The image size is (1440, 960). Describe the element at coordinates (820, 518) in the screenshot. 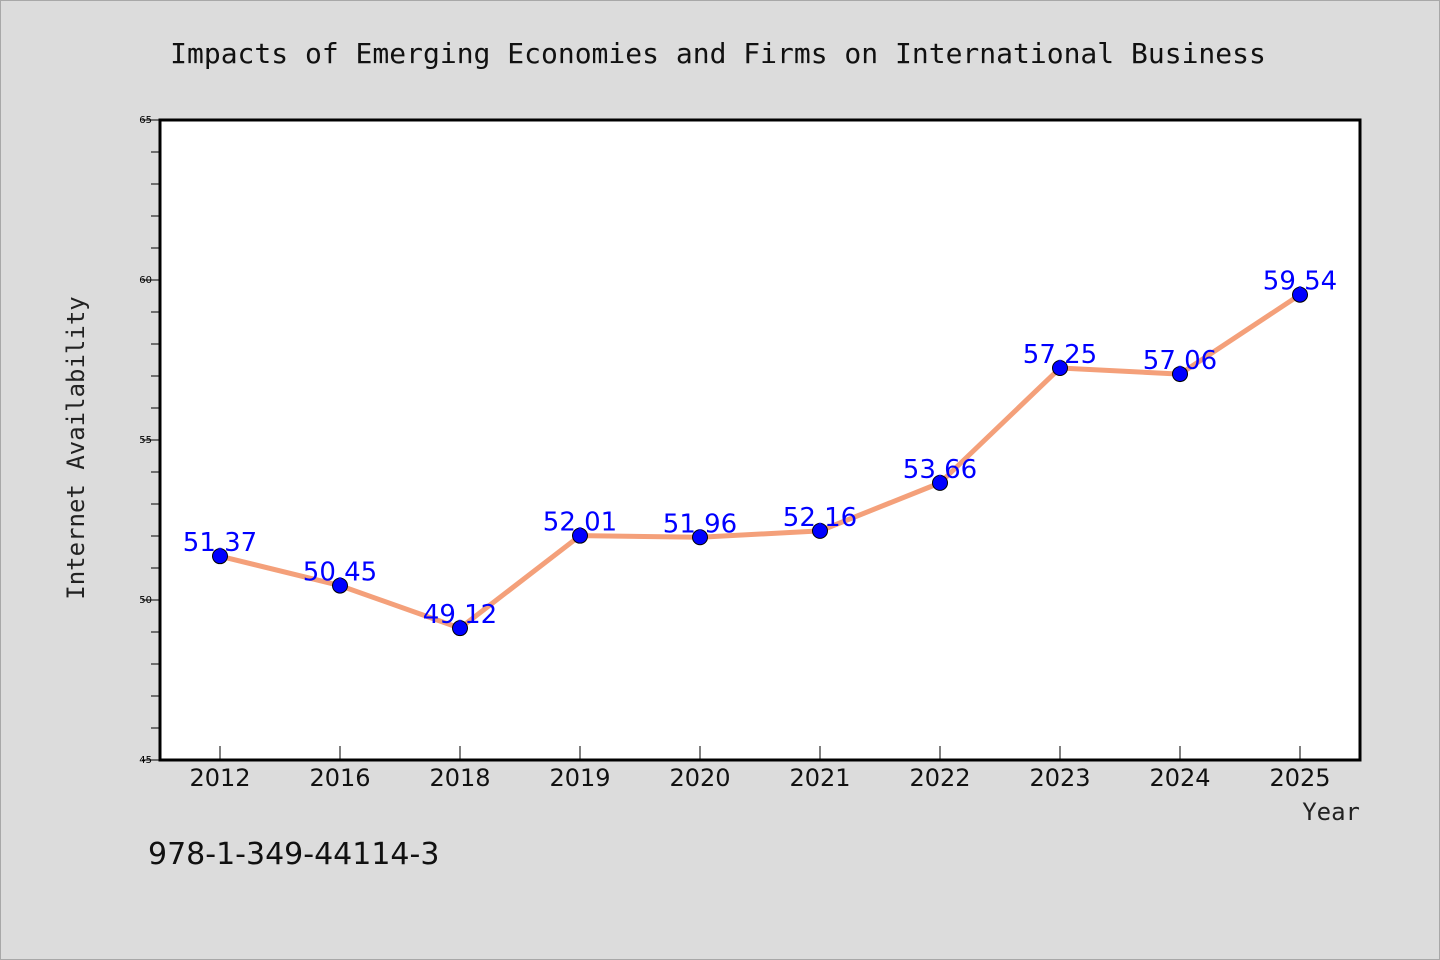

I see `data-label: 52.16` at that location.